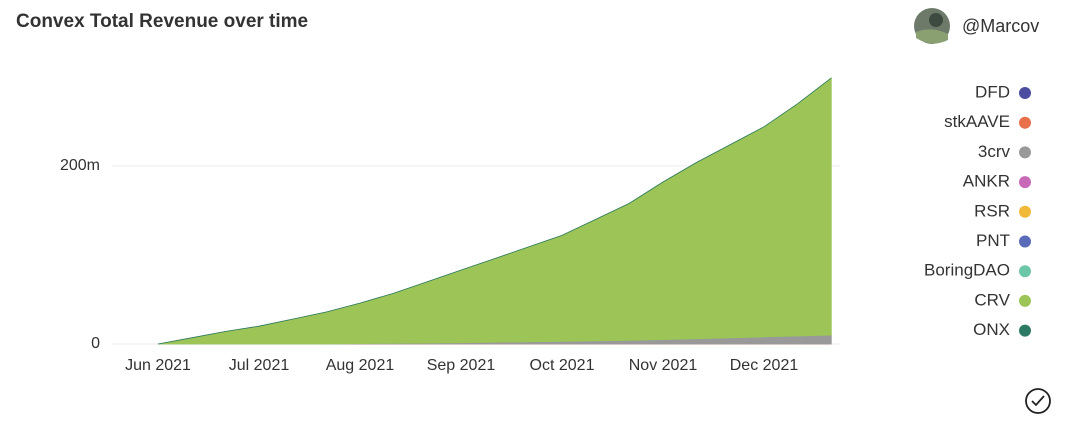  Describe the element at coordinates (461, 365) in the screenshot. I see `x-tick-label: Sep 2021` at that location.